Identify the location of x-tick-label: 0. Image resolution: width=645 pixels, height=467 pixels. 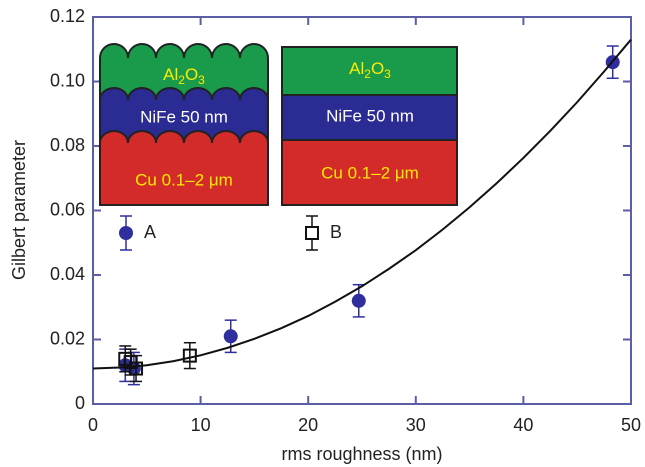
(93, 425).